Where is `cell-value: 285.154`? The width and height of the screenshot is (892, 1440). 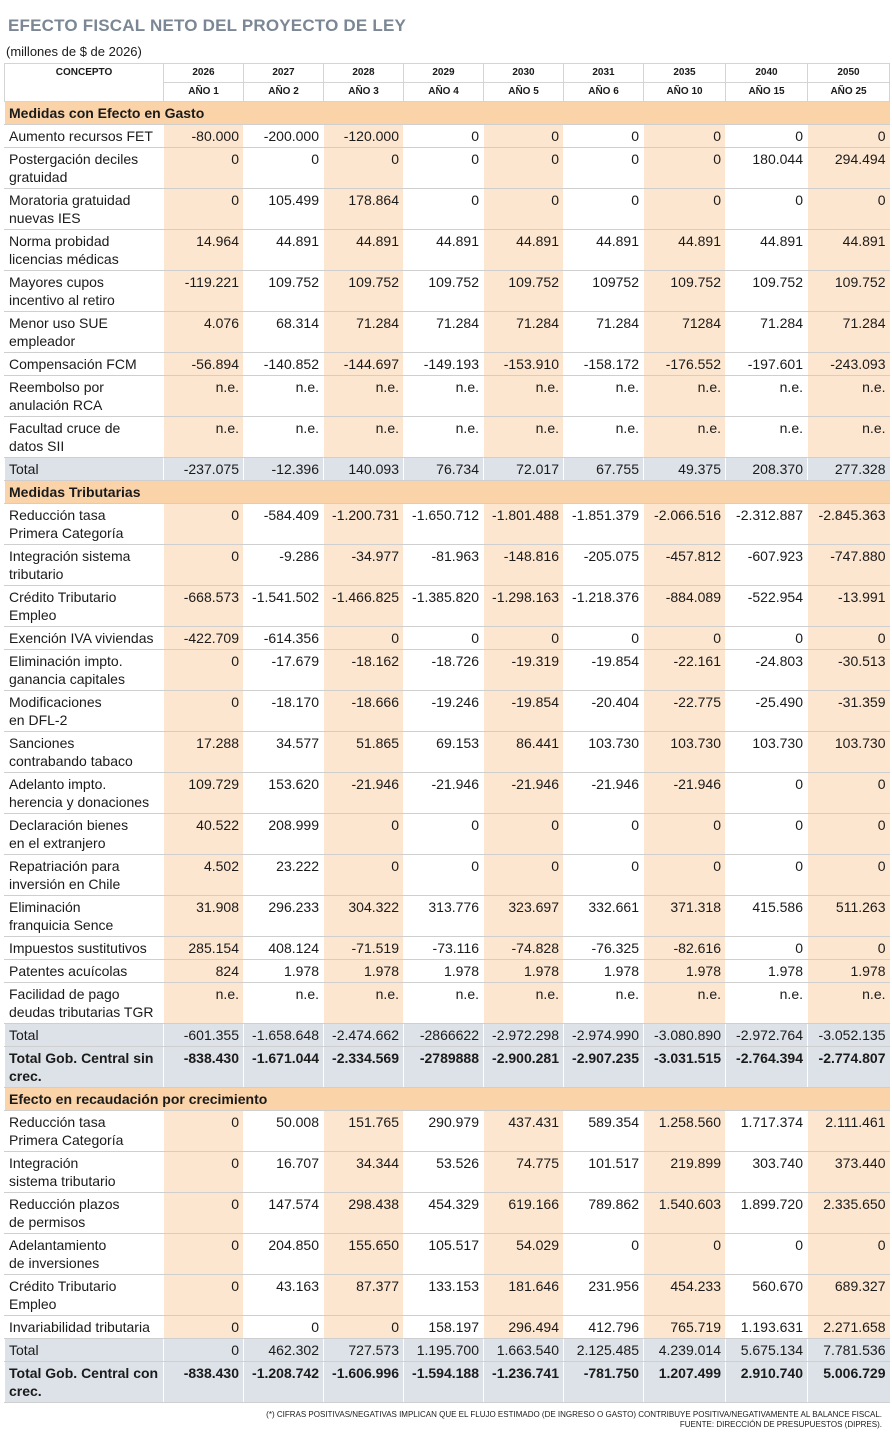 cell-value: 285.154 is located at coordinates (203, 948).